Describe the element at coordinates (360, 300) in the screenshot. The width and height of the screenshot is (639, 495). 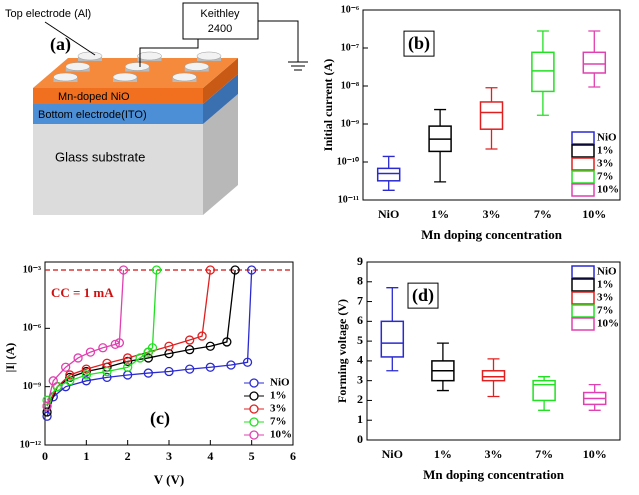
I see `y-tick-label: 7` at that location.